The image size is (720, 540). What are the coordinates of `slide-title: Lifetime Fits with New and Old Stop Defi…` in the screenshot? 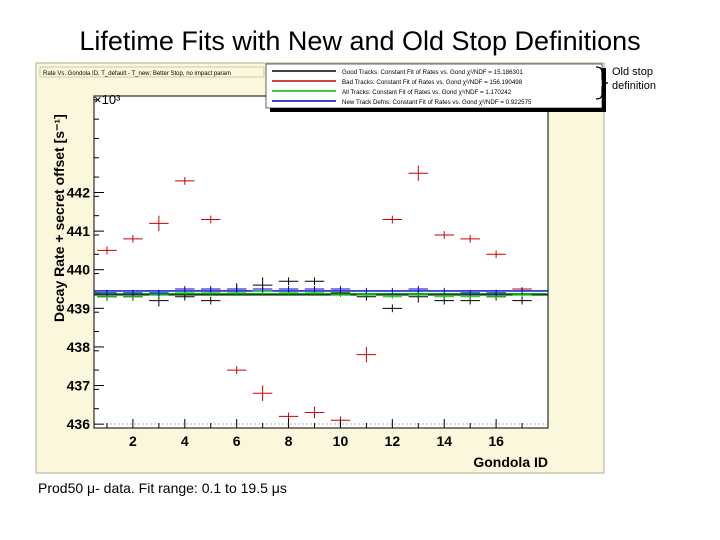 It's located at (360, 41).